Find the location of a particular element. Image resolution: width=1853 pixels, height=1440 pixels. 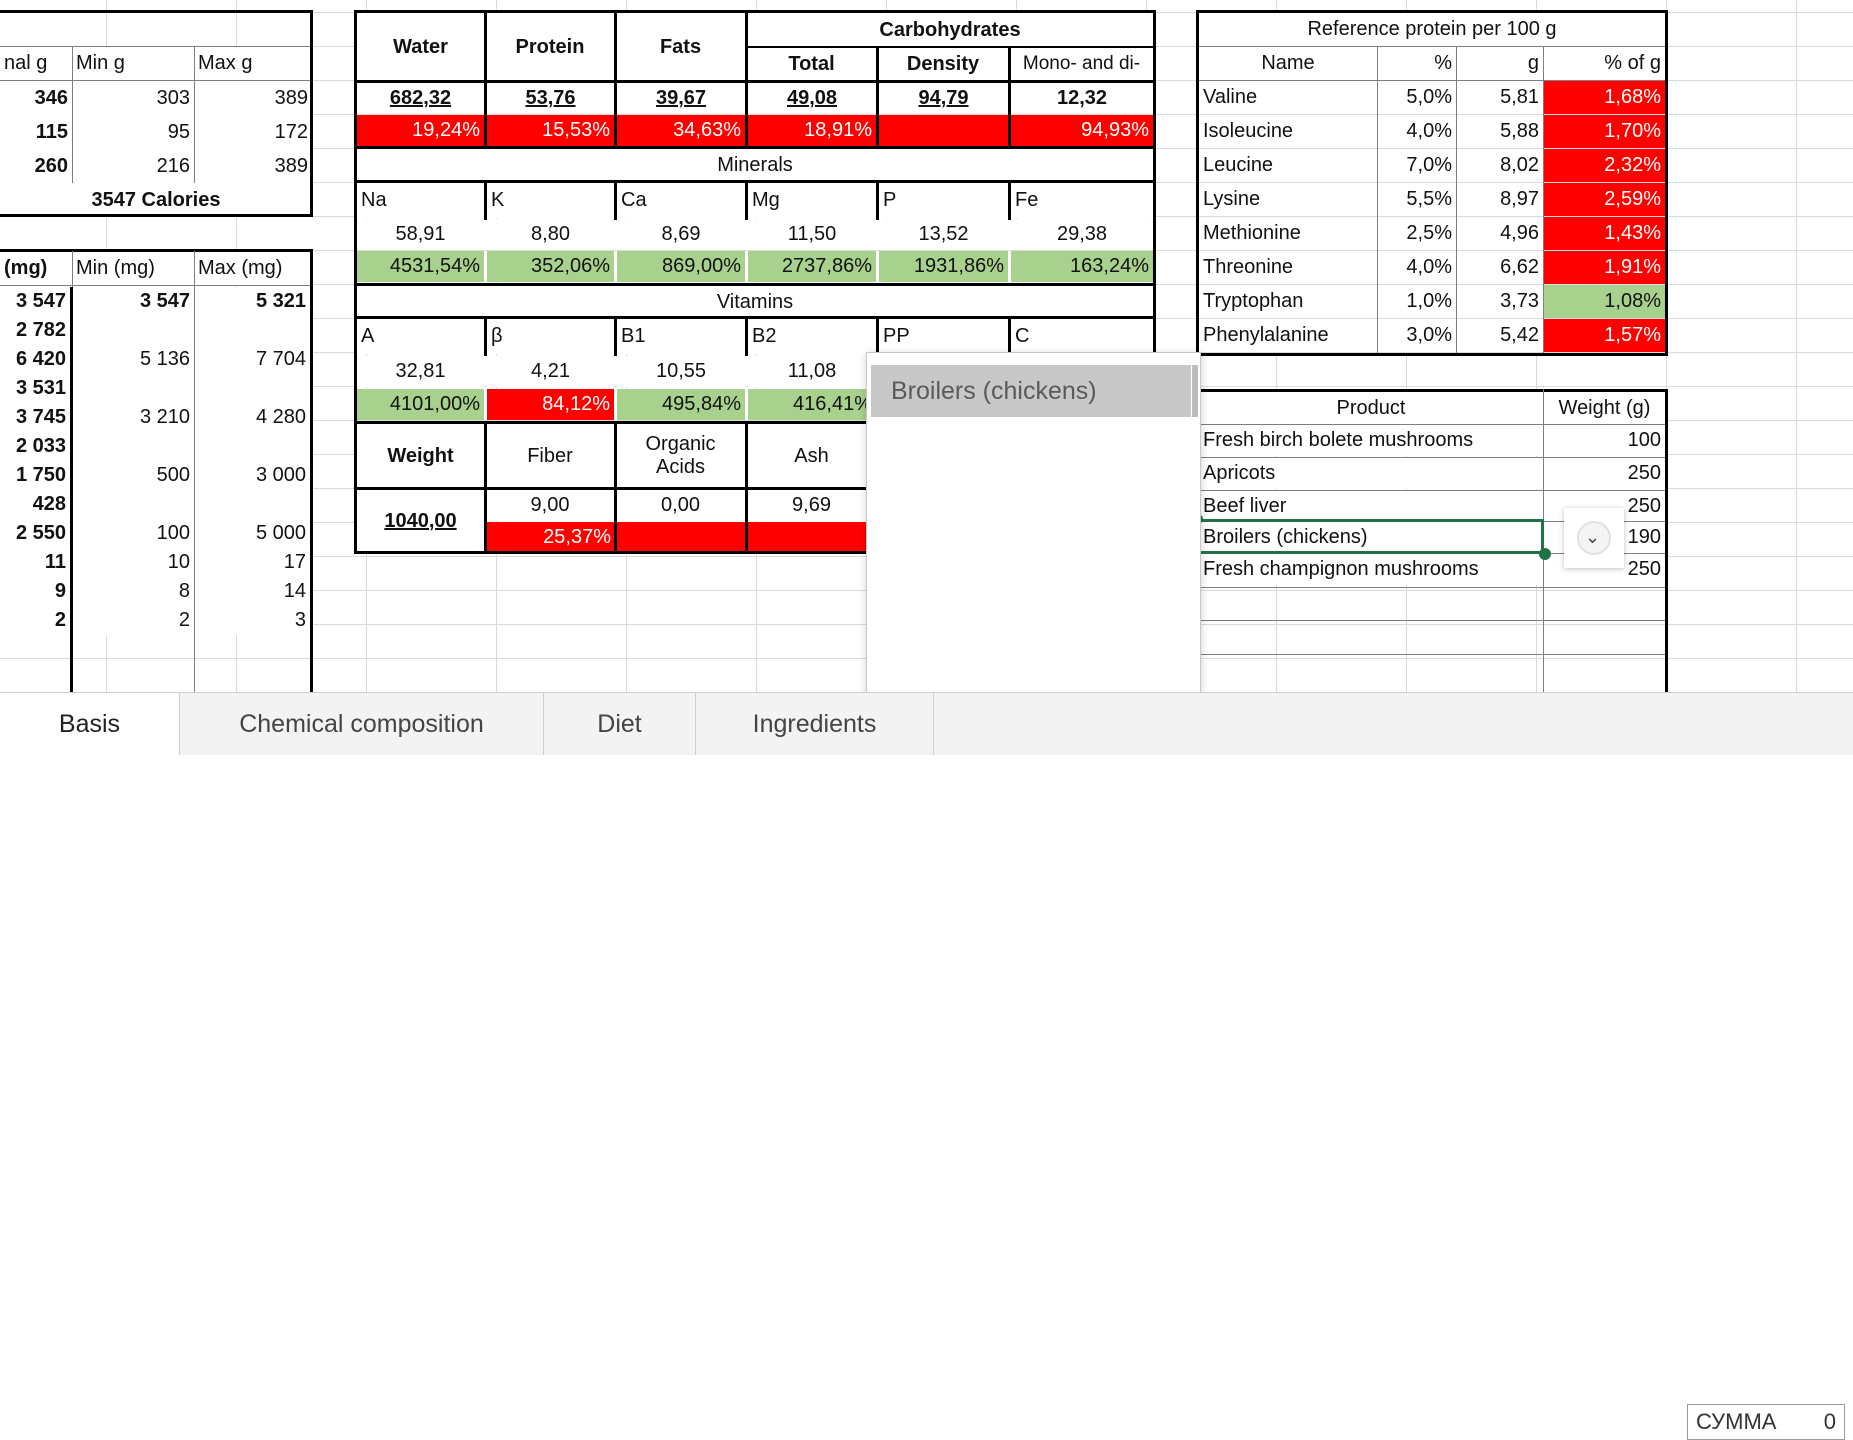

carb-total-header: Total is located at coordinates (811, 64).